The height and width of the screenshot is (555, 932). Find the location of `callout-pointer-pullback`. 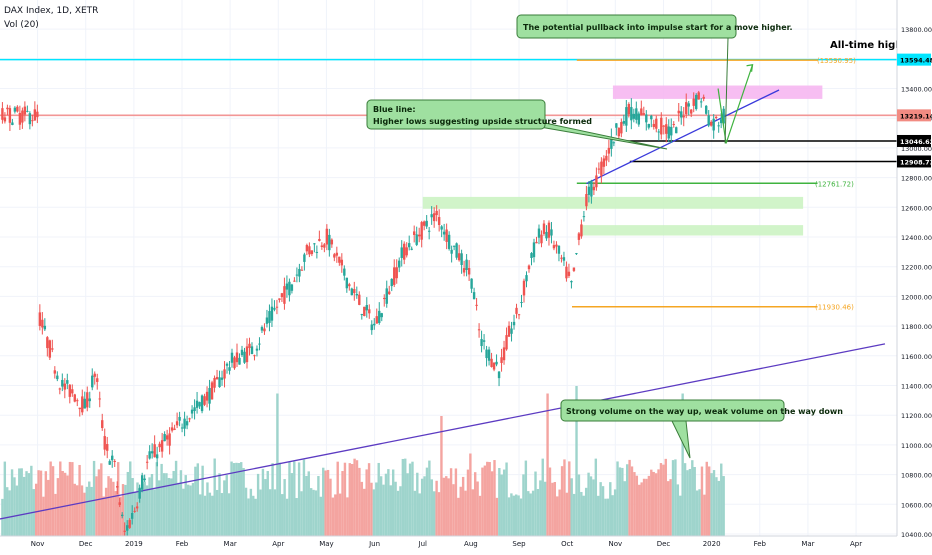

callout-pointer-pullback is located at coordinates (726, 90).